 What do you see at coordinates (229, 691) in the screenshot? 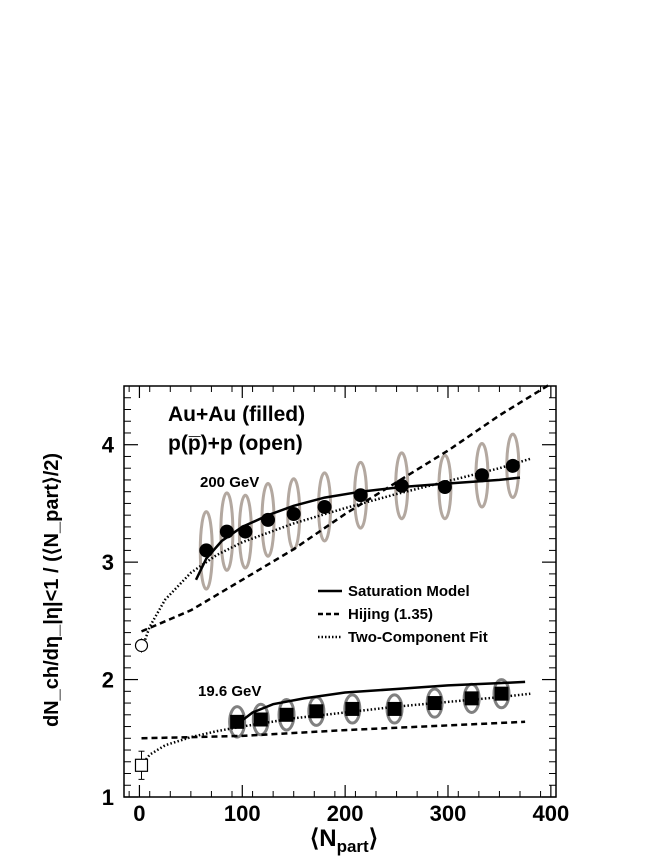
I see `label-19-6gev: 19.6 GeV` at bounding box center [229, 691].